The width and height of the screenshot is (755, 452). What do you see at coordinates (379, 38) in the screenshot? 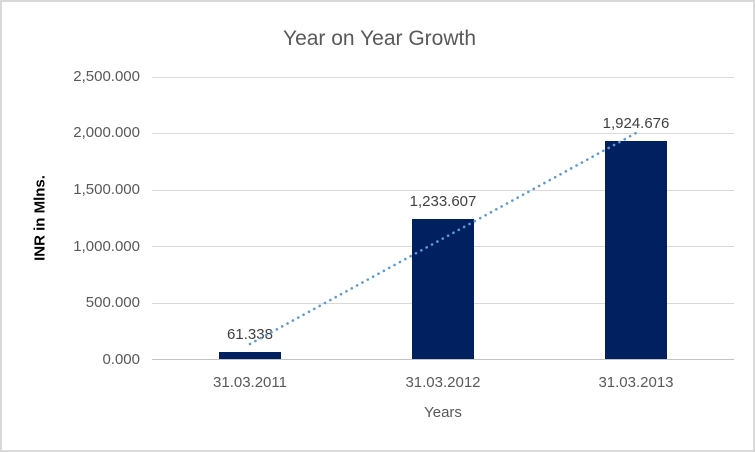
I see `chart-title: Year on Year Growth` at bounding box center [379, 38].